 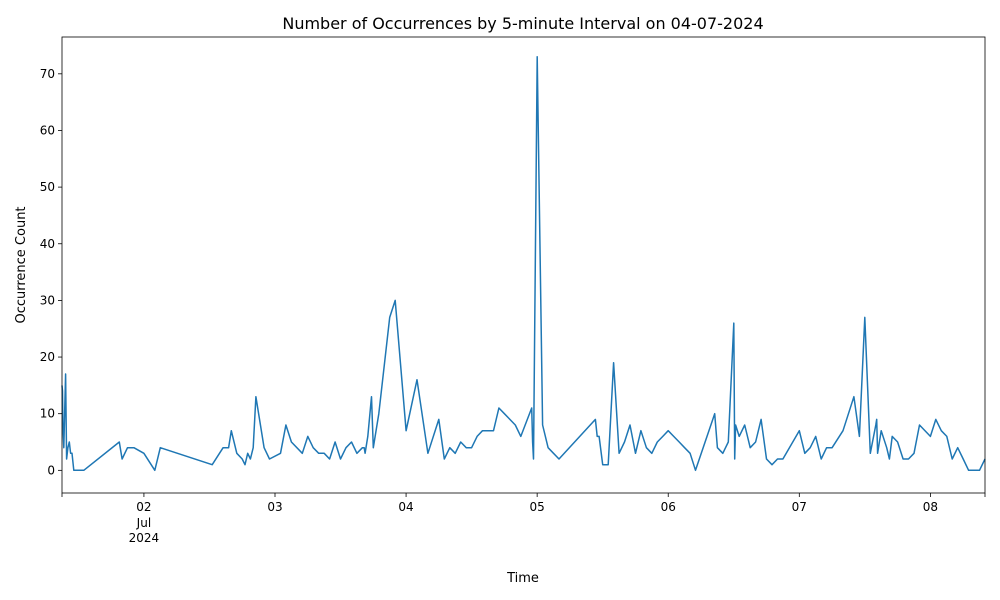 I want to click on x-tick-label: 06, so click(x=668, y=507).